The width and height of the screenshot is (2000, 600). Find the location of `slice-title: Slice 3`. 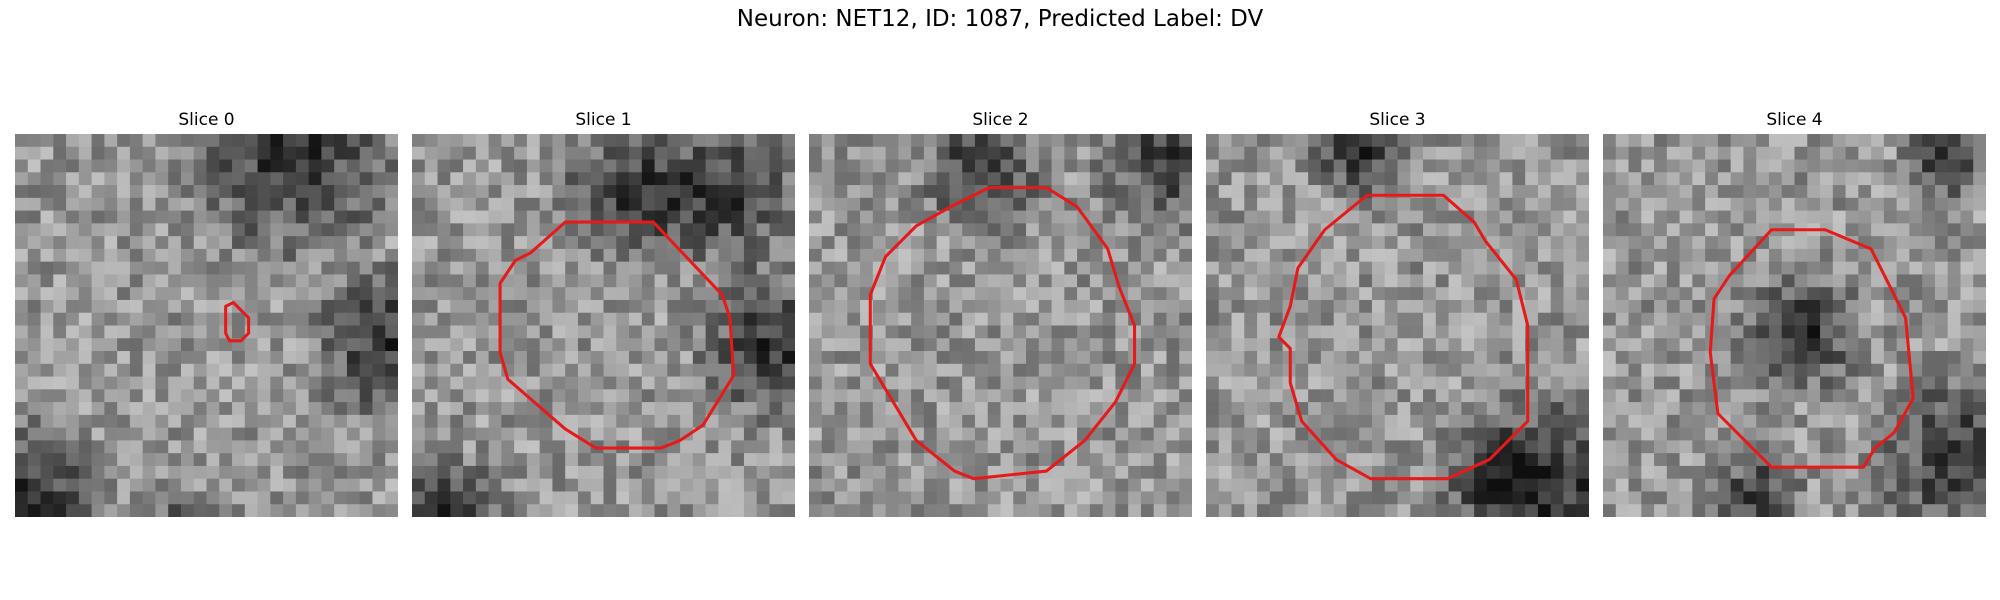

slice-title: Slice 3 is located at coordinates (1397, 120).